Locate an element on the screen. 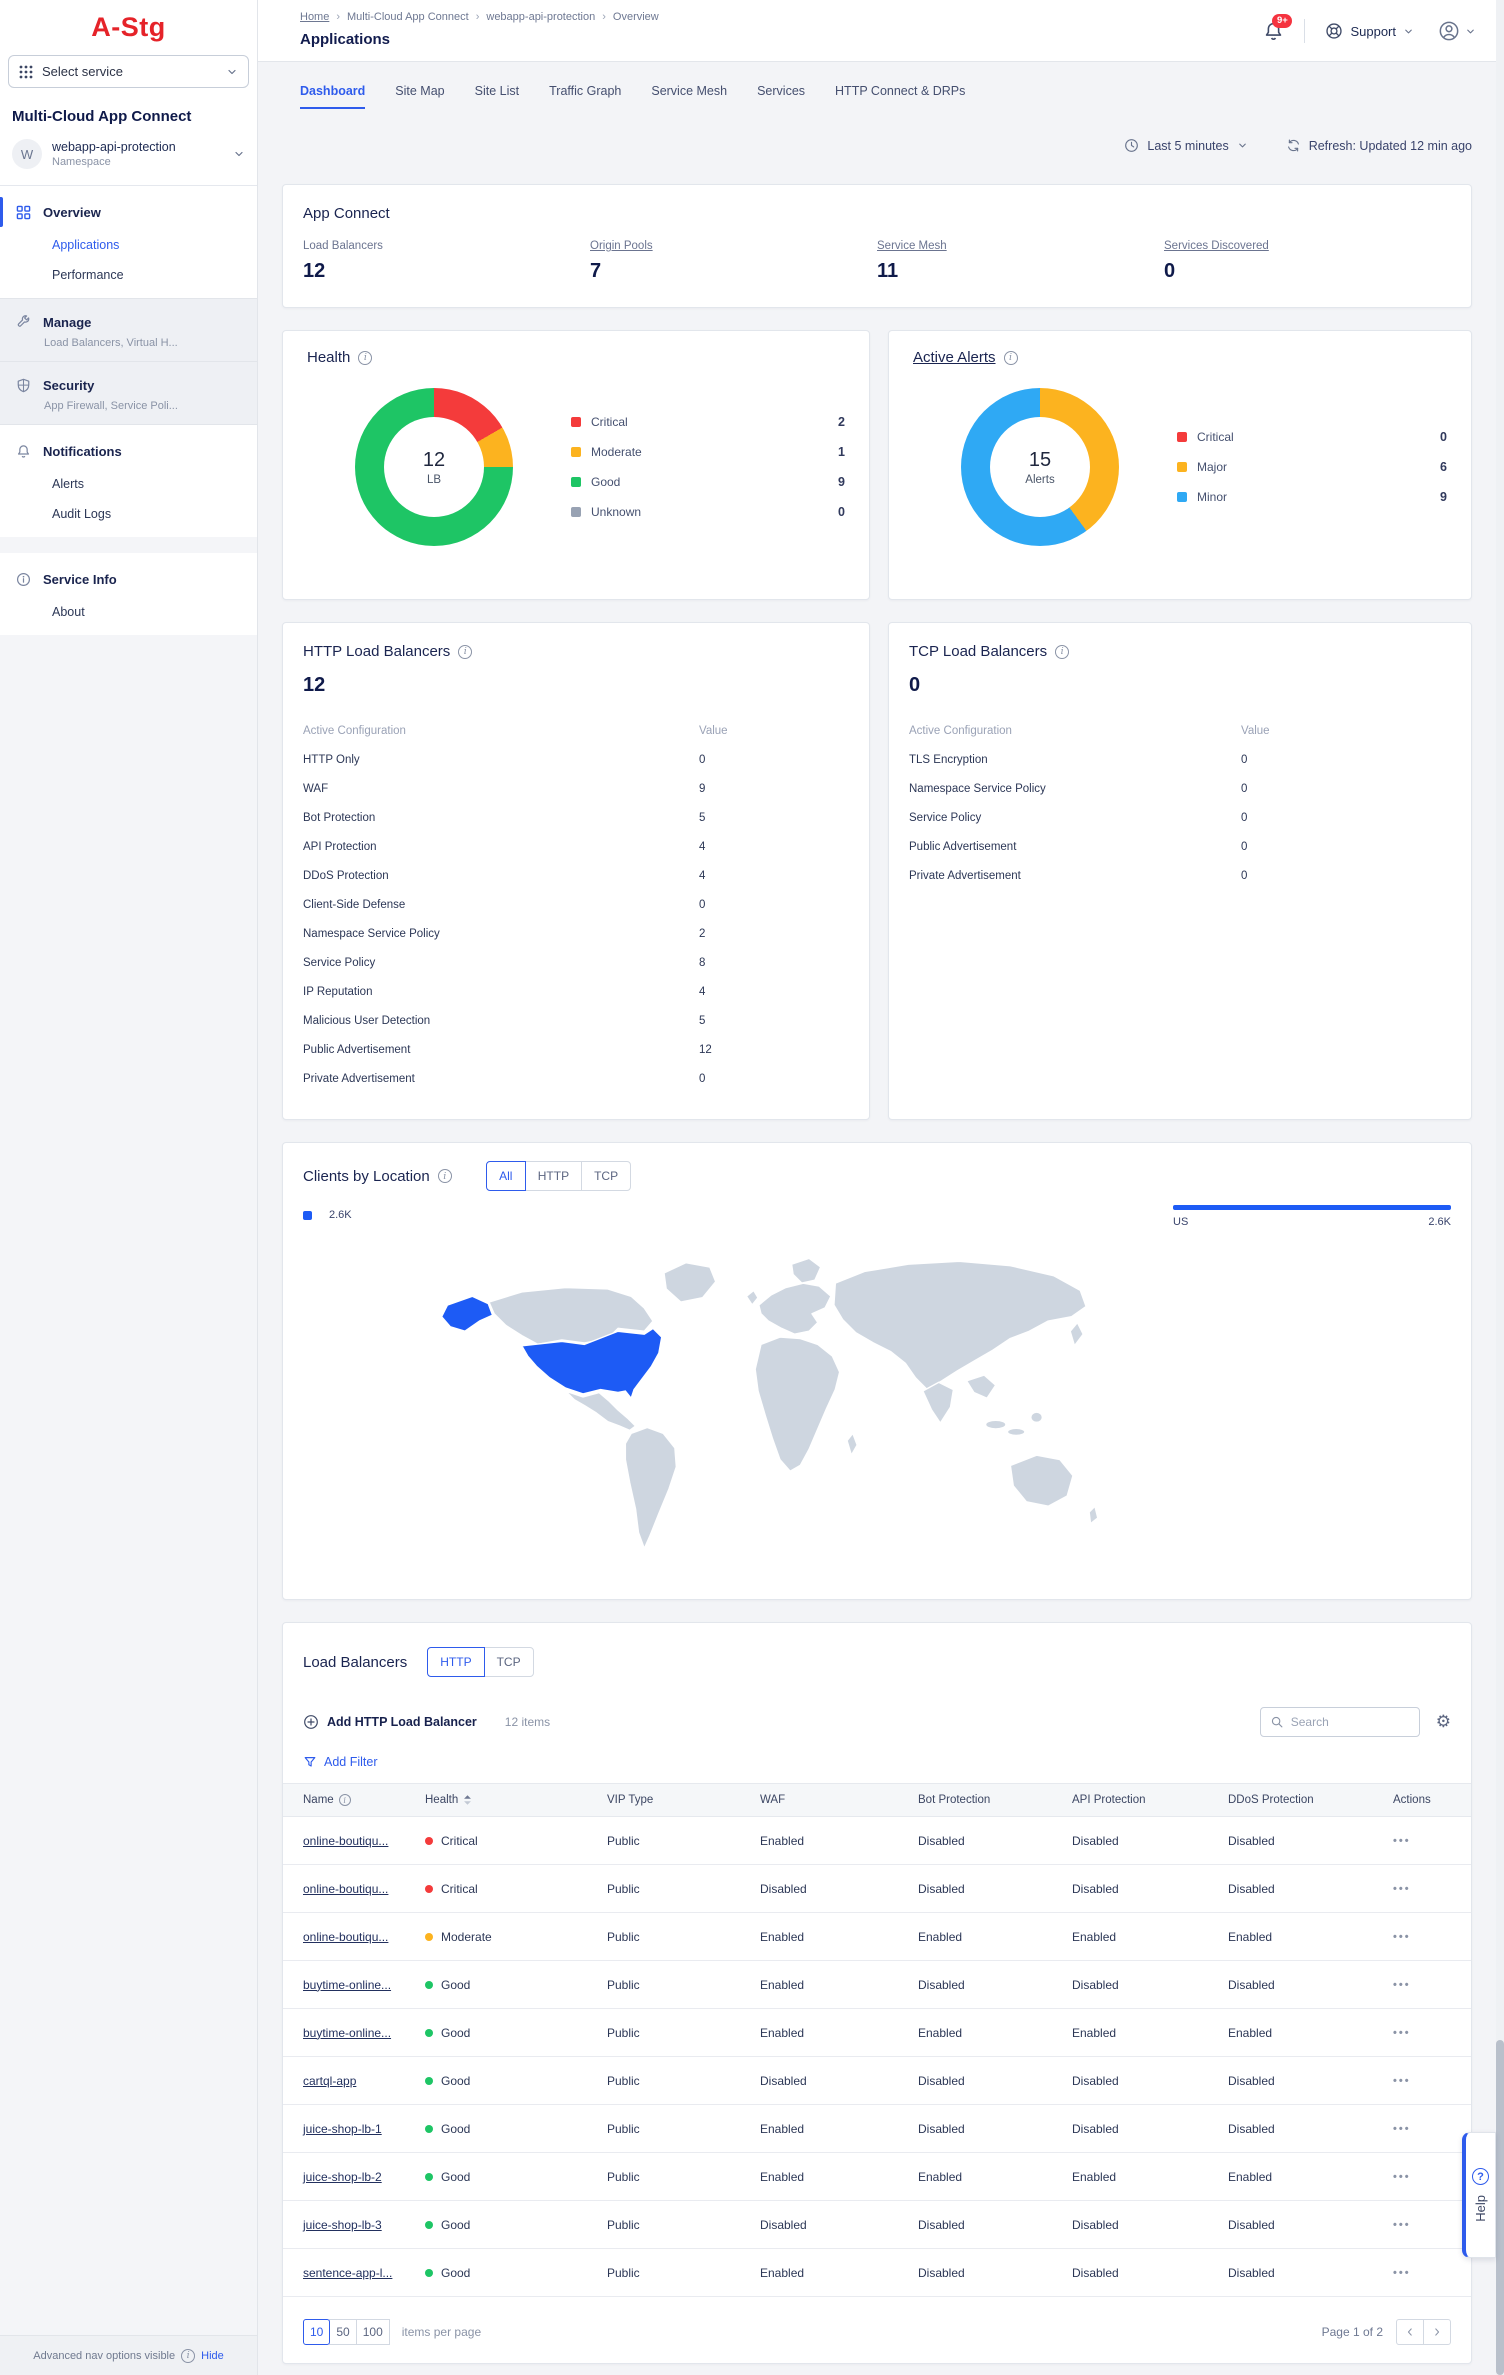 Image resolution: width=1504 pixels, height=2375 pixels. waf-cell: Disabled is located at coordinates (783, 1888).